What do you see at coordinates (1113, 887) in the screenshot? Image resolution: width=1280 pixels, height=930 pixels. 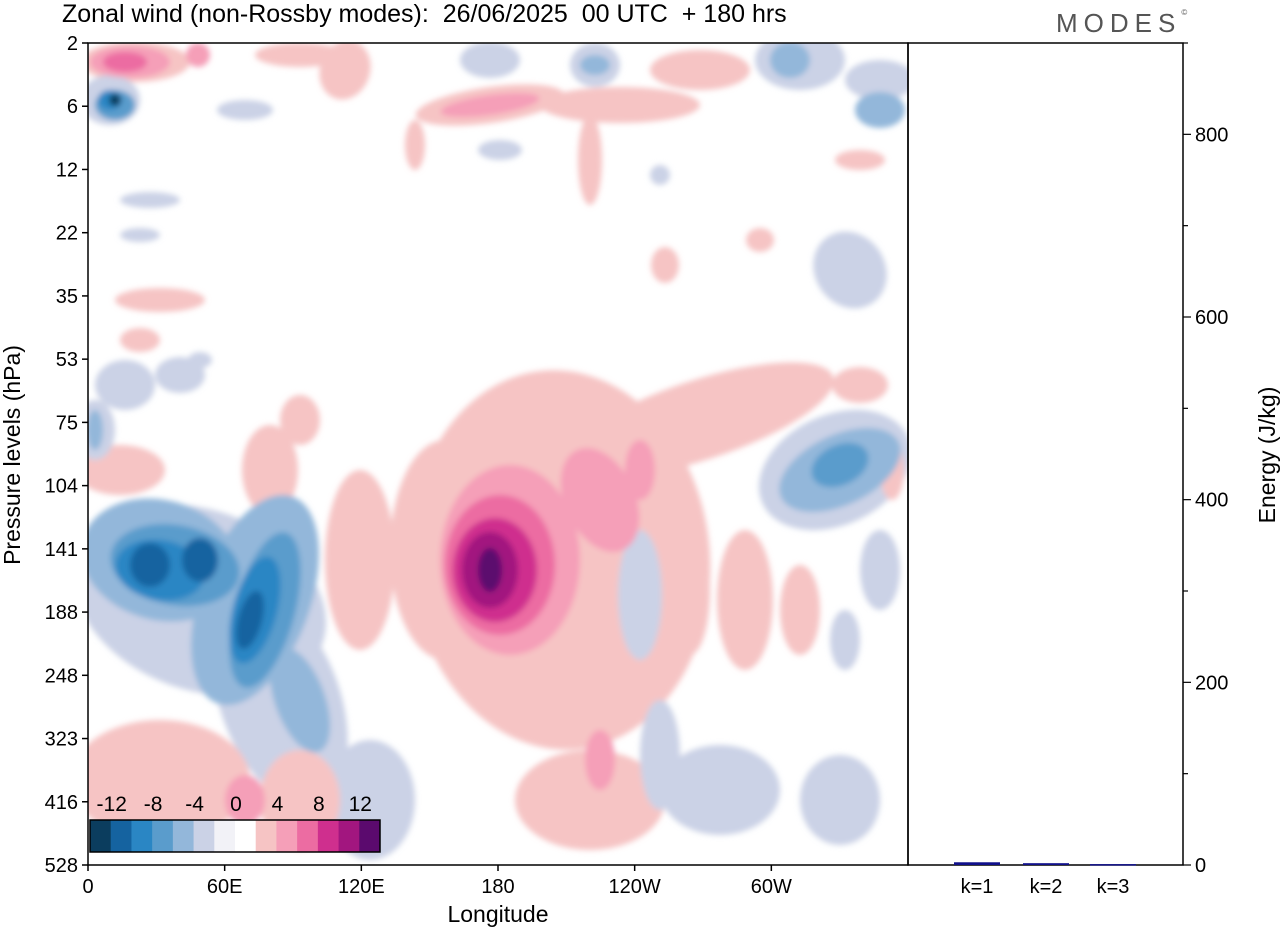 I see `bar-category-label: k=3` at bounding box center [1113, 887].